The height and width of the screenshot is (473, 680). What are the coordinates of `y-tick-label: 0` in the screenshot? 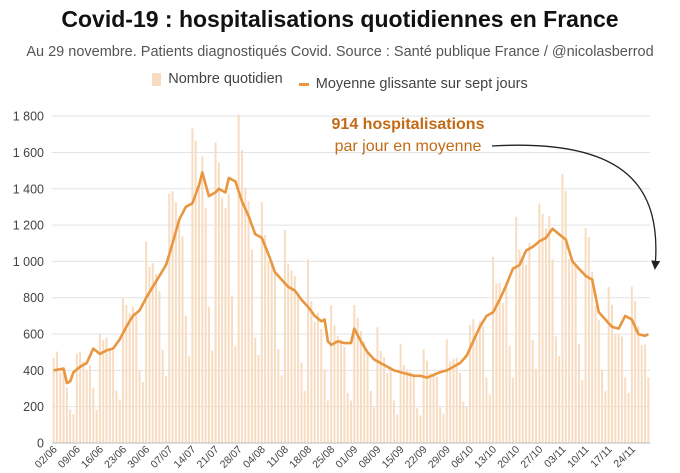 It's located at (40, 444).